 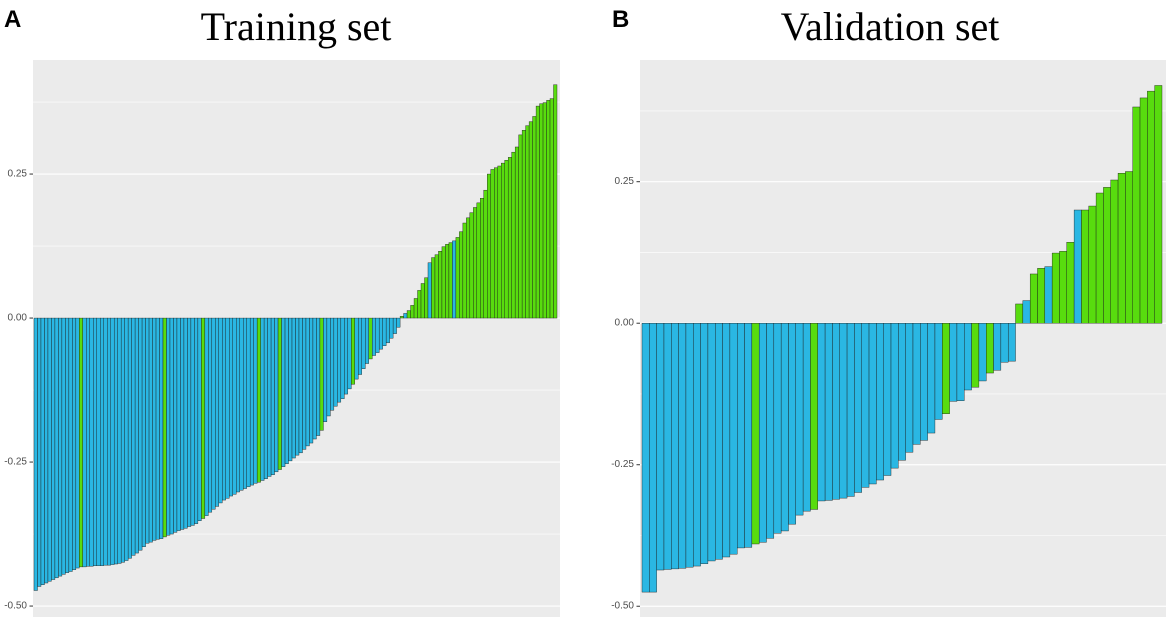 I want to click on panel-letter-a: A, so click(x=12, y=19).